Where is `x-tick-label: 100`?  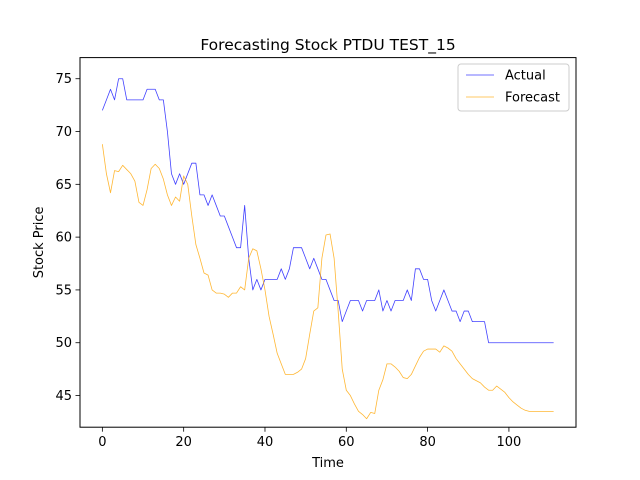 x-tick-label: 100 is located at coordinates (509, 442).